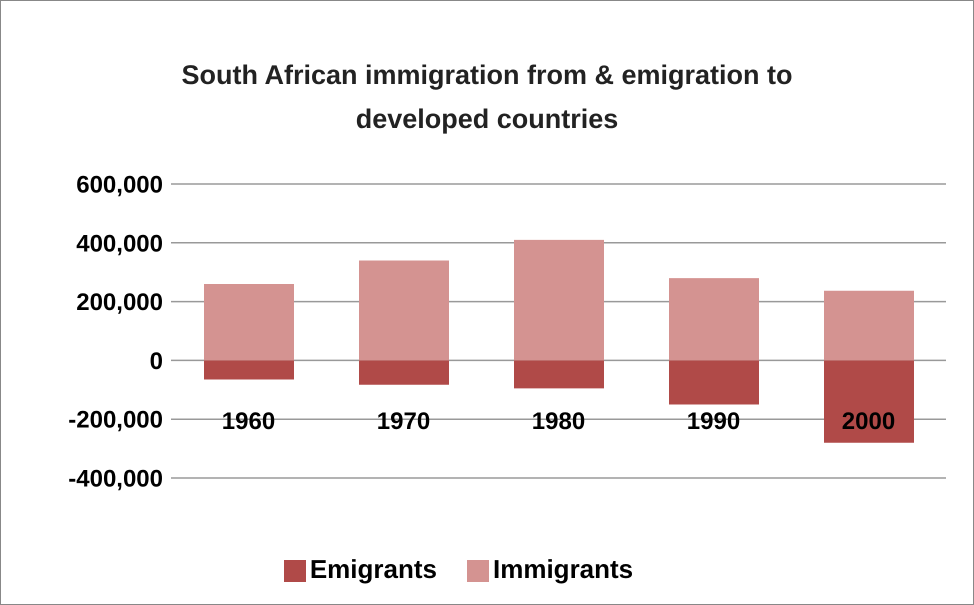  I want to click on x-tick-label: 1970, so click(403, 421).